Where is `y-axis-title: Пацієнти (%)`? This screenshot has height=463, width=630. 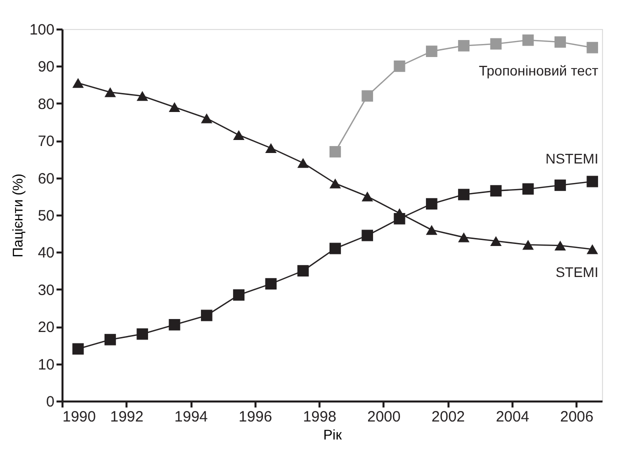
y-axis-title: Пацієнти (%) is located at coordinates (17, 216).